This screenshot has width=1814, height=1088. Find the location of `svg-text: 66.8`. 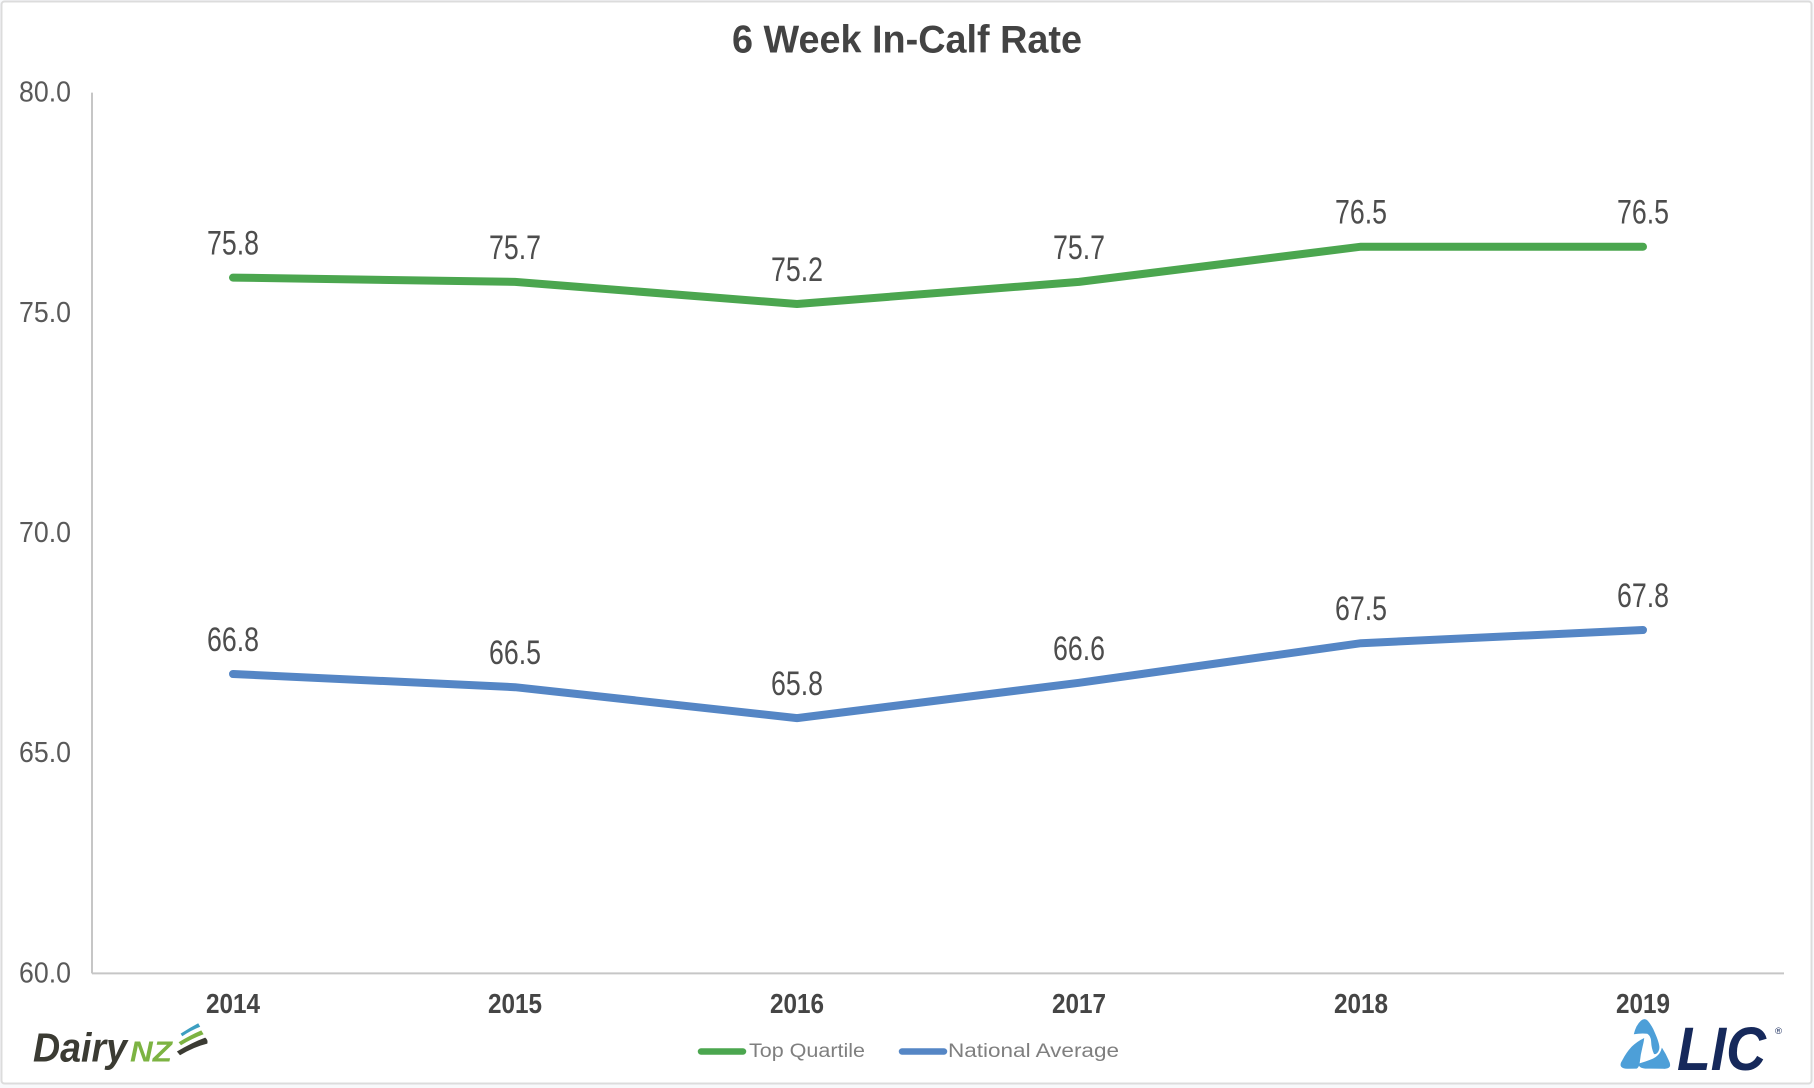

svg-text: 66.8 is located at coordinates (233, 640).